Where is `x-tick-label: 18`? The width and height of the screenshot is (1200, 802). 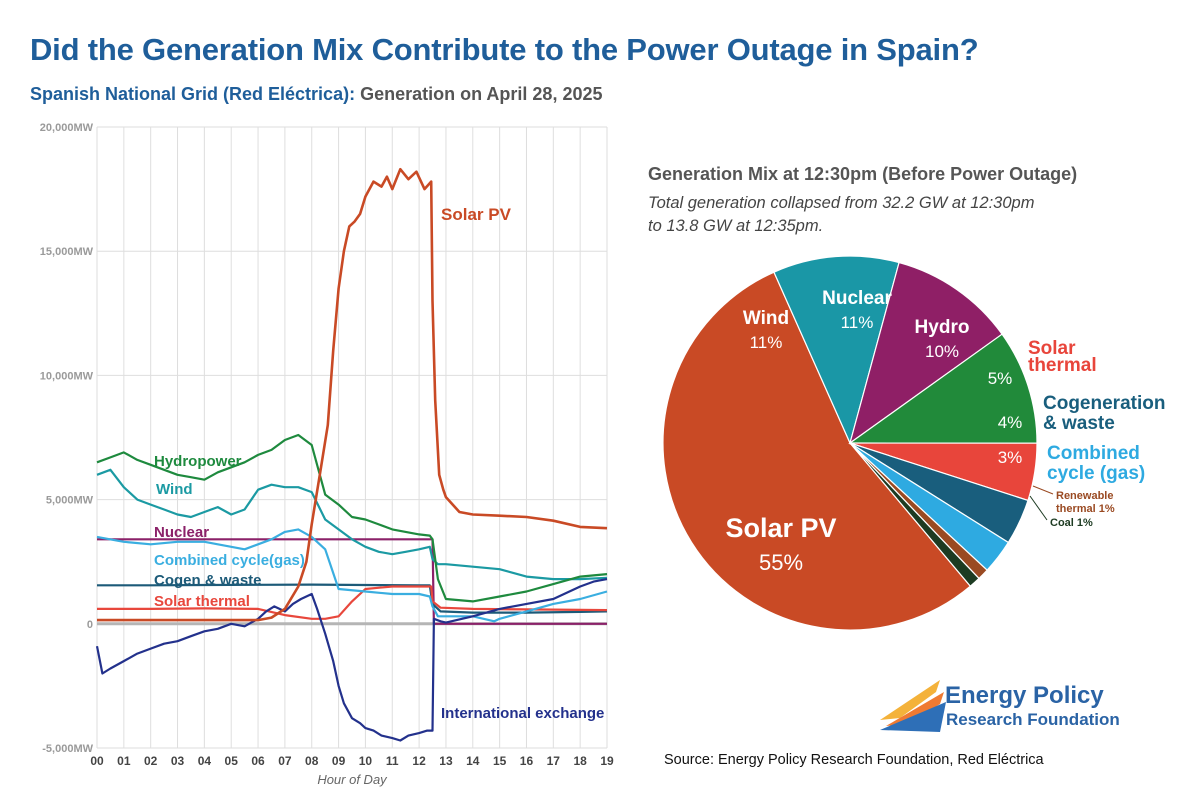 x-tick-label: 18 is located at coordinates (580, 761).